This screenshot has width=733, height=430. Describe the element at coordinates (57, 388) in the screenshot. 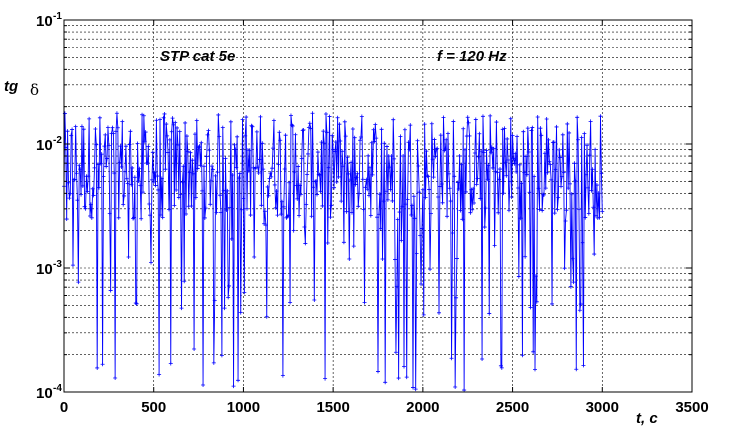

I see `y-tick-exponent: -4` at that location.